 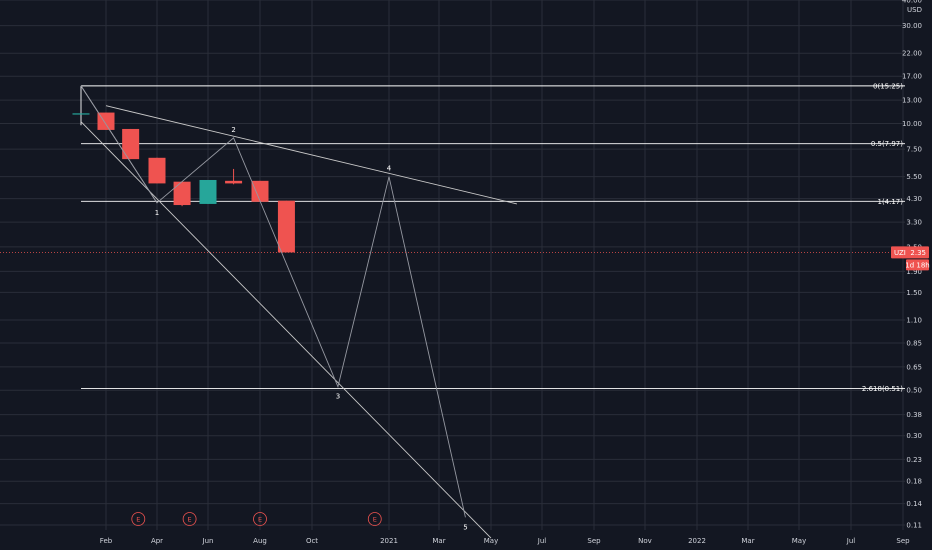 I want to click on y-tick-label: 40.00, so click(x=912, y=2).